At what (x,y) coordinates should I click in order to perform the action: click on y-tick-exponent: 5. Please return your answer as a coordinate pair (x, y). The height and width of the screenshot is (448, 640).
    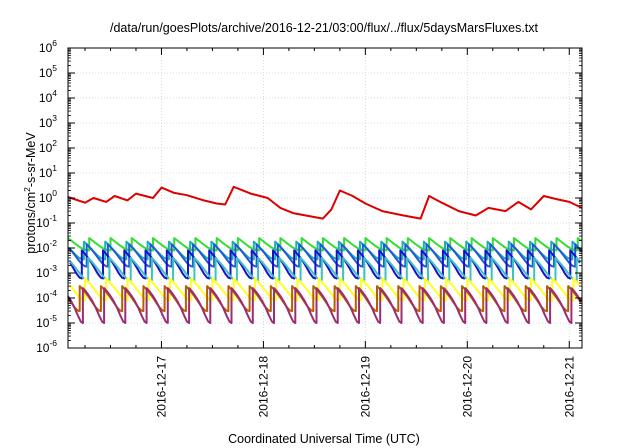
    Looking at the image, I should click on (54, 68).